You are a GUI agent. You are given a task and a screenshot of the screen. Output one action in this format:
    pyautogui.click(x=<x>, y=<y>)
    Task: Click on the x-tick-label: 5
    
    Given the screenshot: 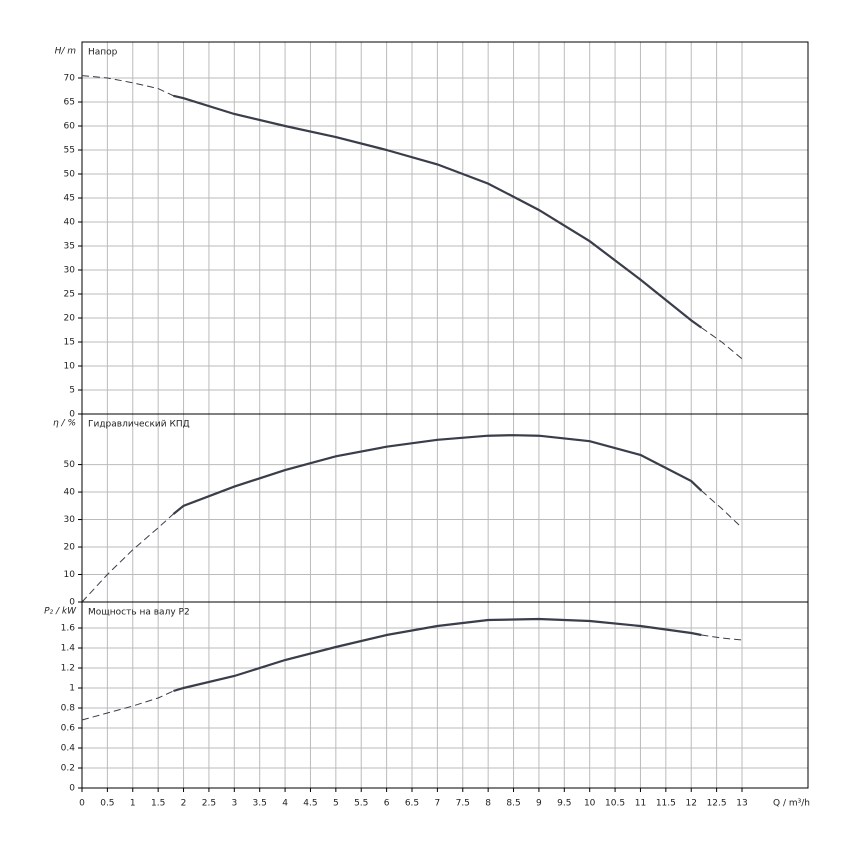 What is the action you would take?
    pyautogui.click(x=336, y=804)
    